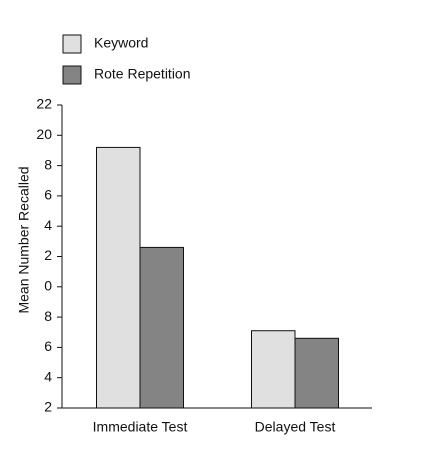 Image resolution: width=425 pixels, height=459 pixels. What do you see at coordinates (121, 43) in the screenshot?
I see `legend-label: Keyword` at bounding box center [121, 43].